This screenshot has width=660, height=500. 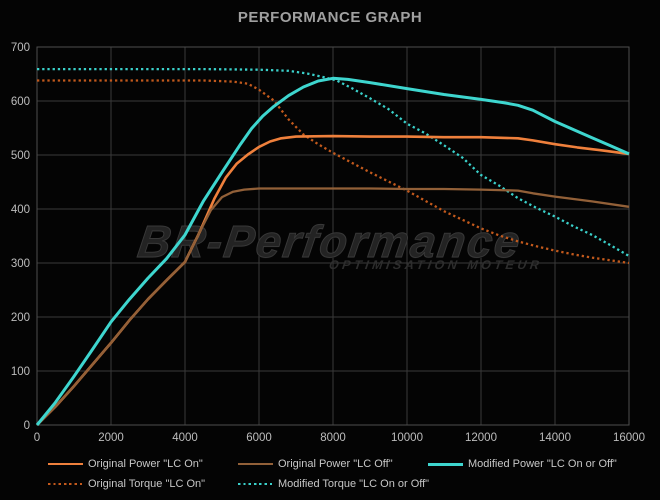 I want to click on y-tick-label: 0, so click(x=27, y=426).